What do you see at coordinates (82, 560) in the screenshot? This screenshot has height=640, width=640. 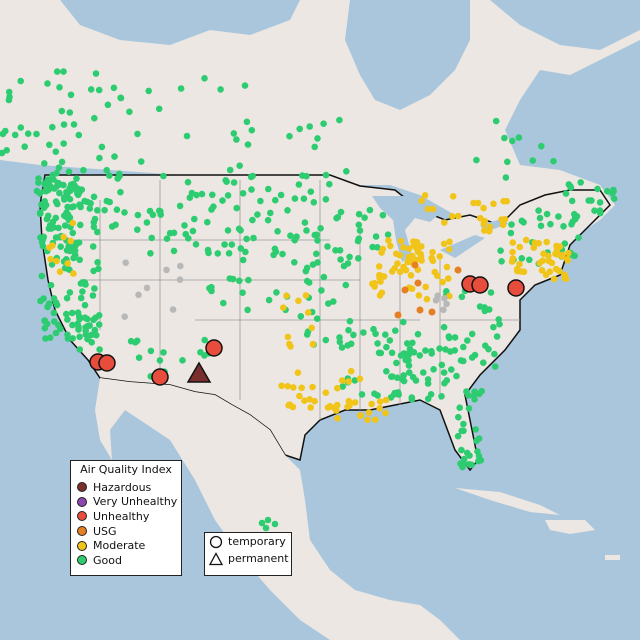 I see `good-swatch` at bounding box center [82, 560].